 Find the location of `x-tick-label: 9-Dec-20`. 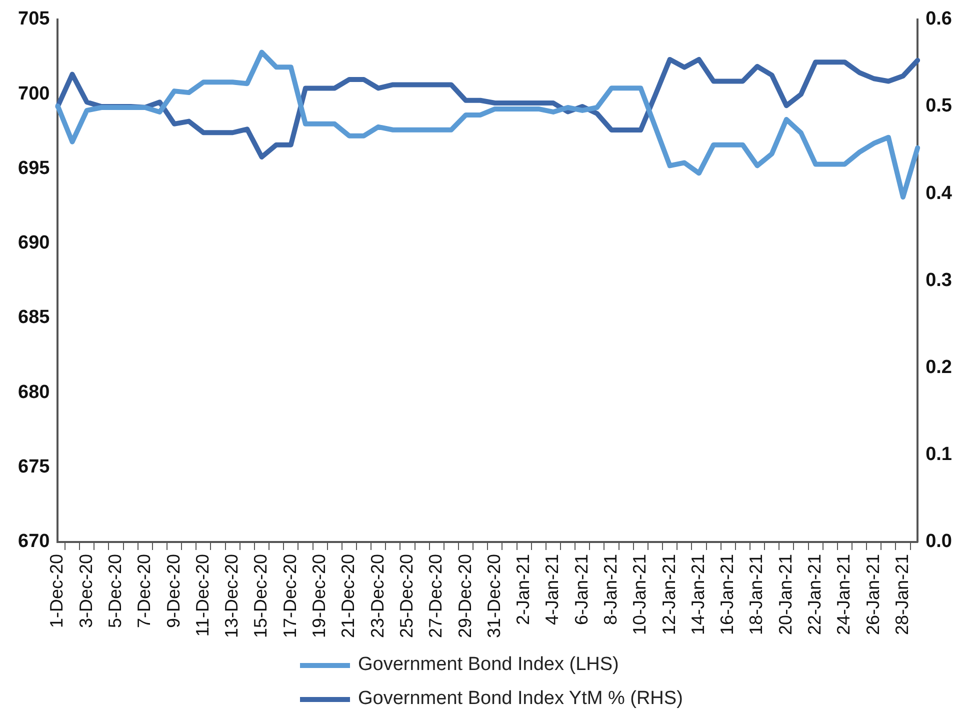

x-tick-label: 9-Dec-20 is located at coordinates (173, 591).